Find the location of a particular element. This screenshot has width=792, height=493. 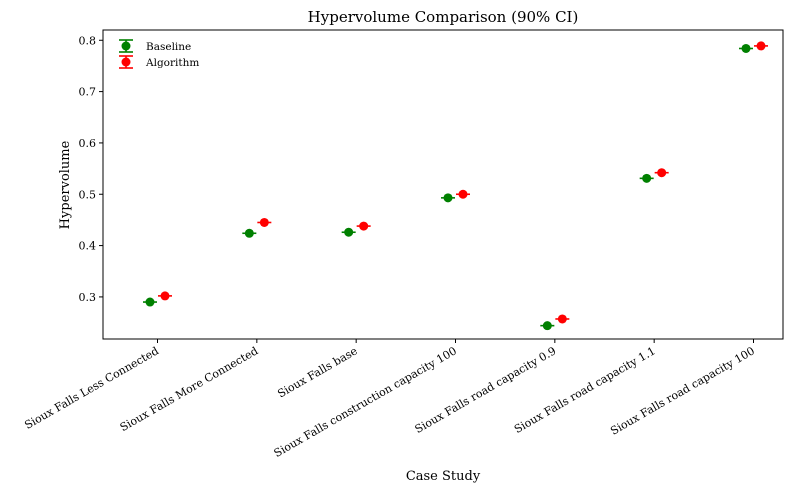

chart-title: Hypervolume Comparison (90% CI) is located at coordinates (443, 17).